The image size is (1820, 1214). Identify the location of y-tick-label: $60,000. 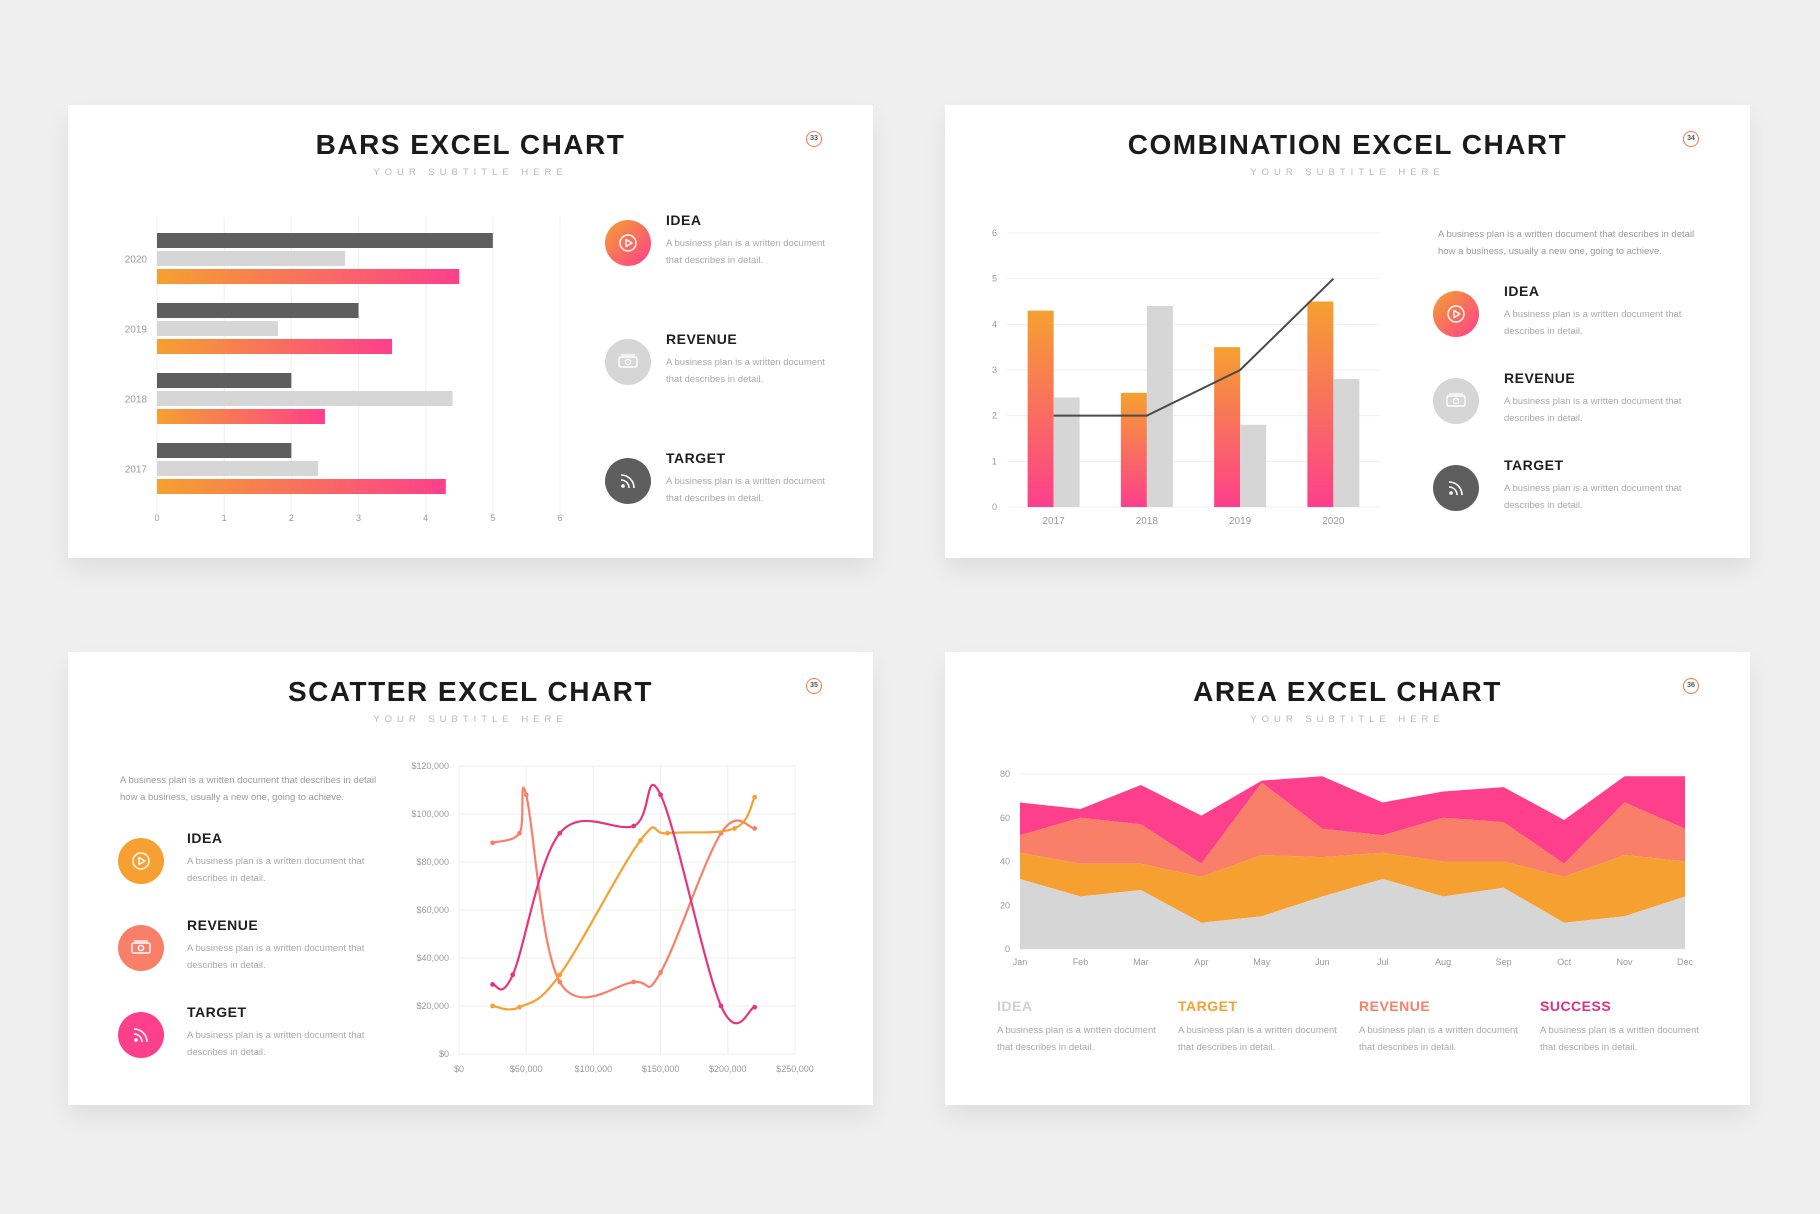
(432, 910).